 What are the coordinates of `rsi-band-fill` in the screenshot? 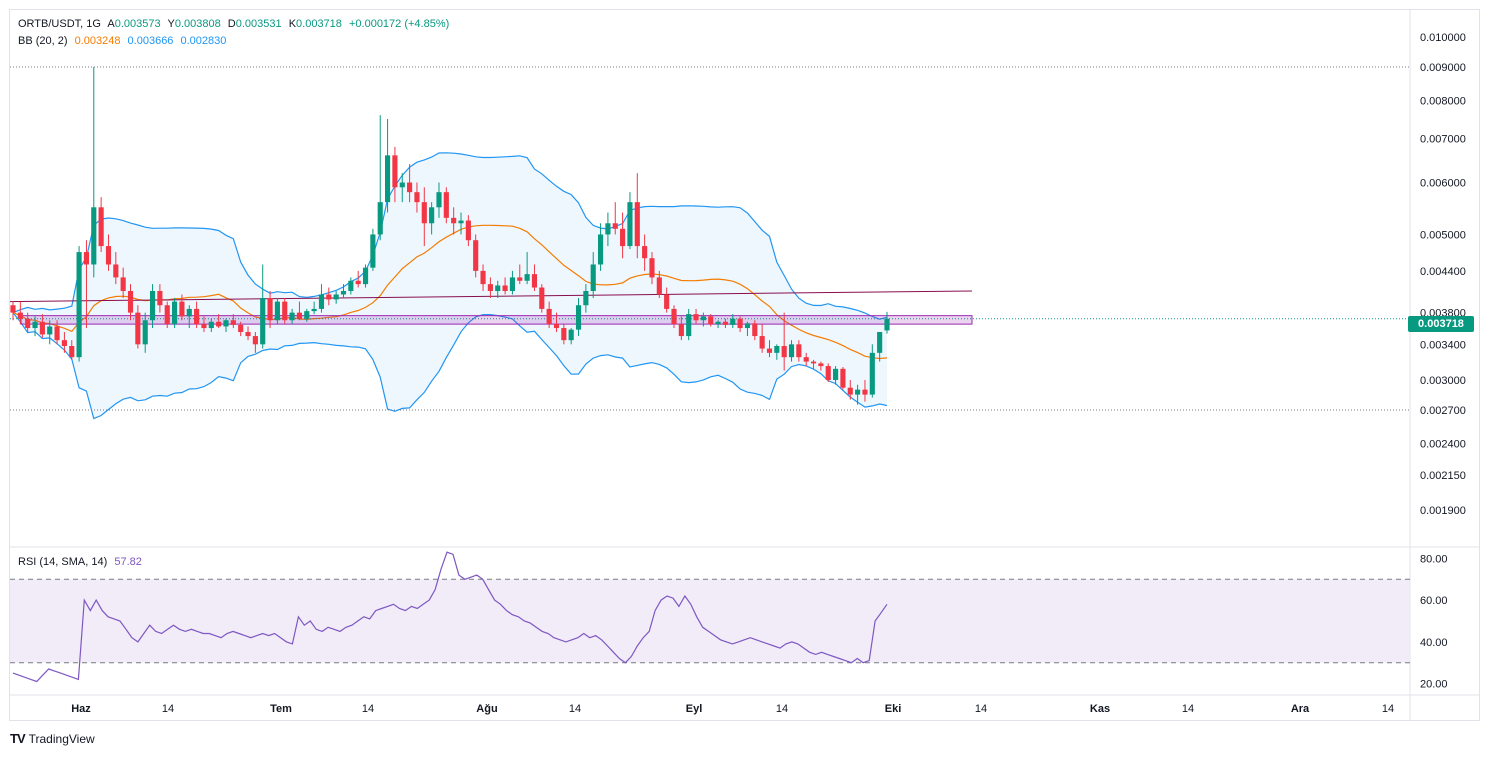 It's located at (710, 621).